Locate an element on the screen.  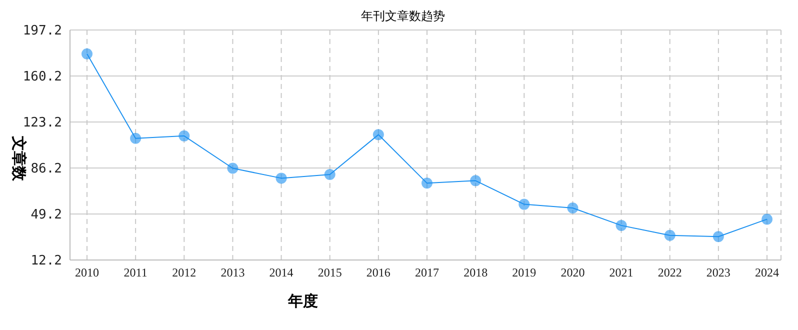
chart-title: 年刊文章数趋势 is located at coordinates (403, 16).